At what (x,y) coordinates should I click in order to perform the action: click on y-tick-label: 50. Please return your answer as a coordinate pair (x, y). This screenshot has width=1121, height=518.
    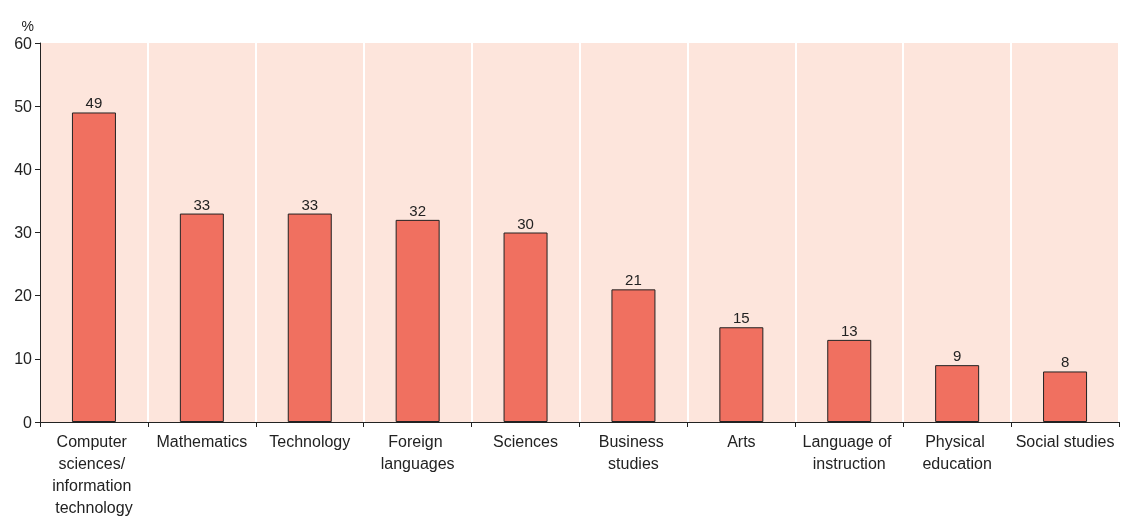
    Looking at the image, I should click on (23, 106).